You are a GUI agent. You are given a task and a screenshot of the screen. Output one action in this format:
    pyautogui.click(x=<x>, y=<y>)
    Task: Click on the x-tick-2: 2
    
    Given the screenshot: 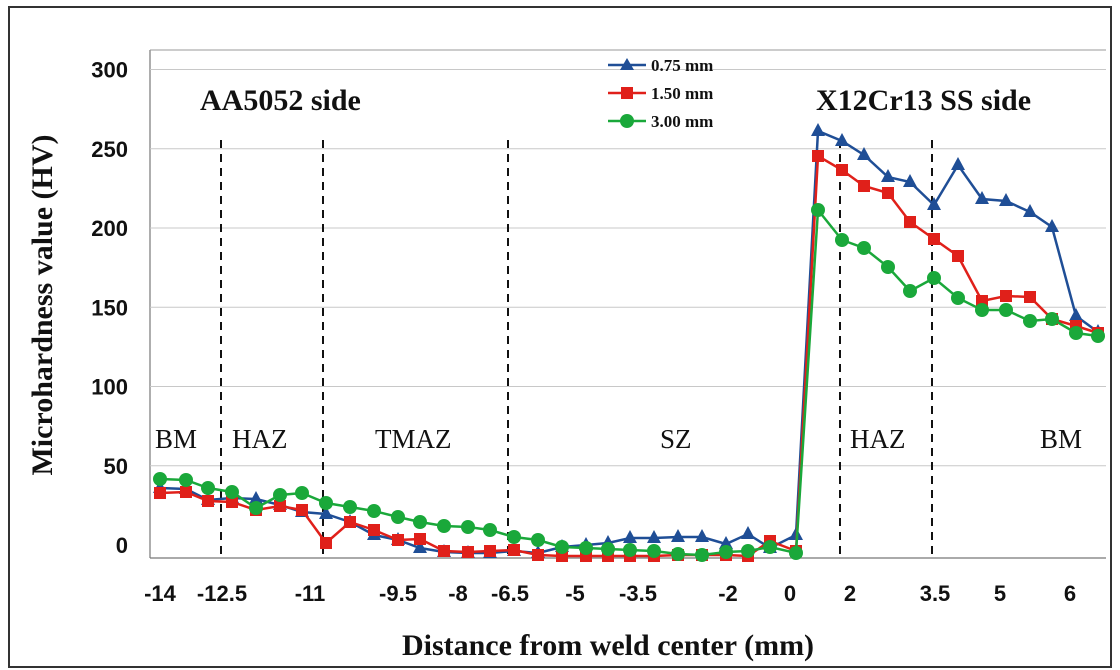 What is the action you would take?
    pyautogui.click(x=850, y=593)
    